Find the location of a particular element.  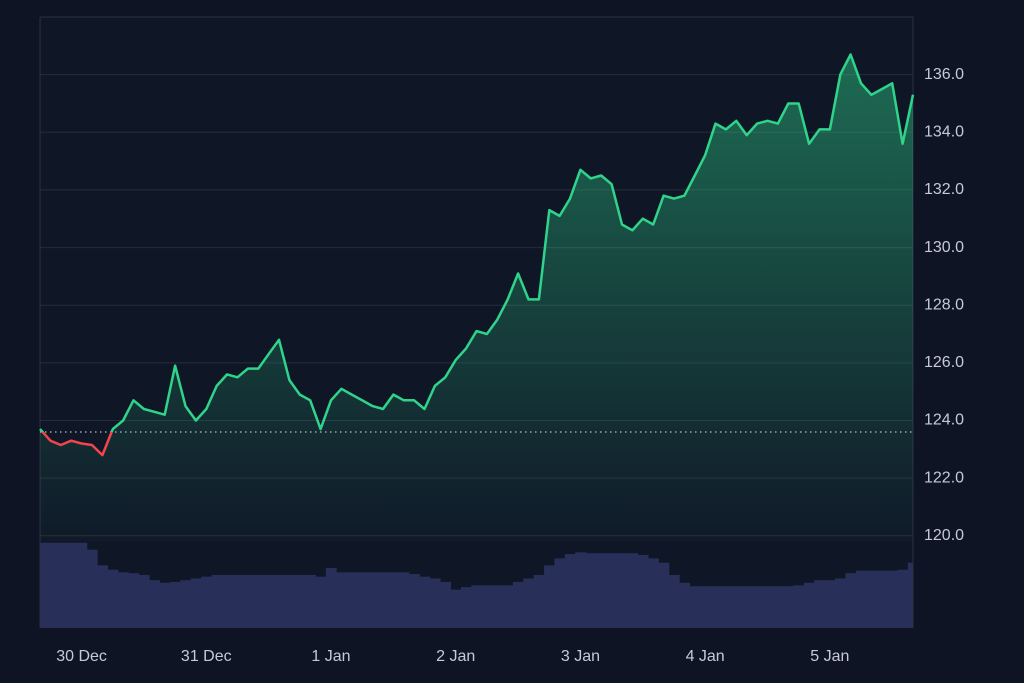

x-tick-label: 30 Dec is located at coordinates (81, 656).